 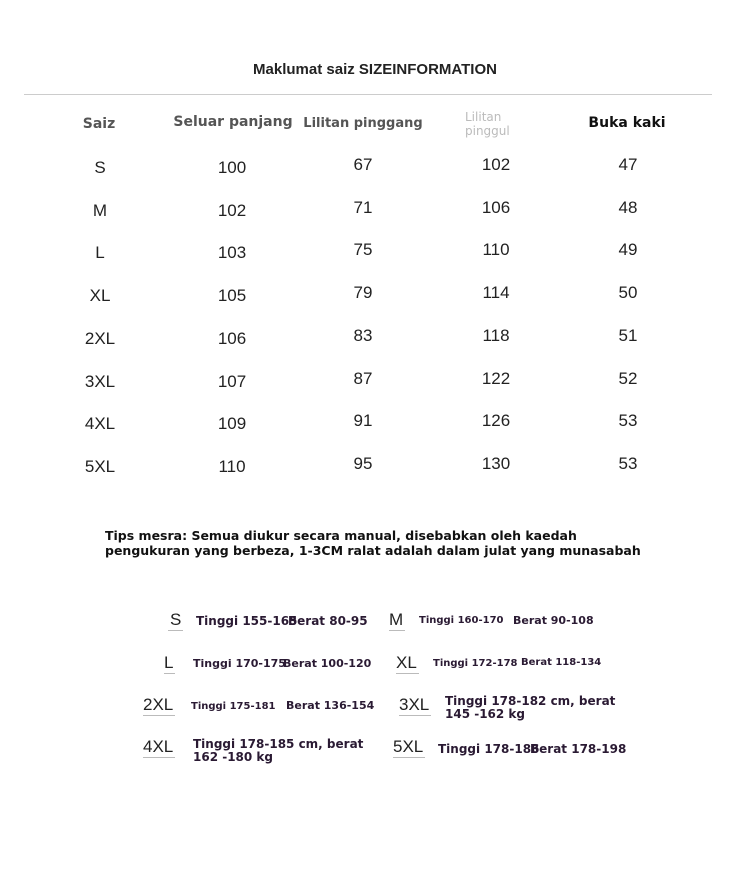 What do you see at coordinates (100, 296) in the screenshot?
I see `table-cell: XL` at bounding box center [100, 296].